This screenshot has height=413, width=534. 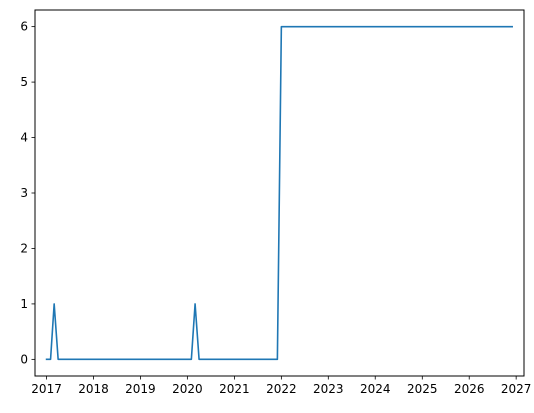 I want to click on y-tick-label: 5, so click(x=24, y=82).